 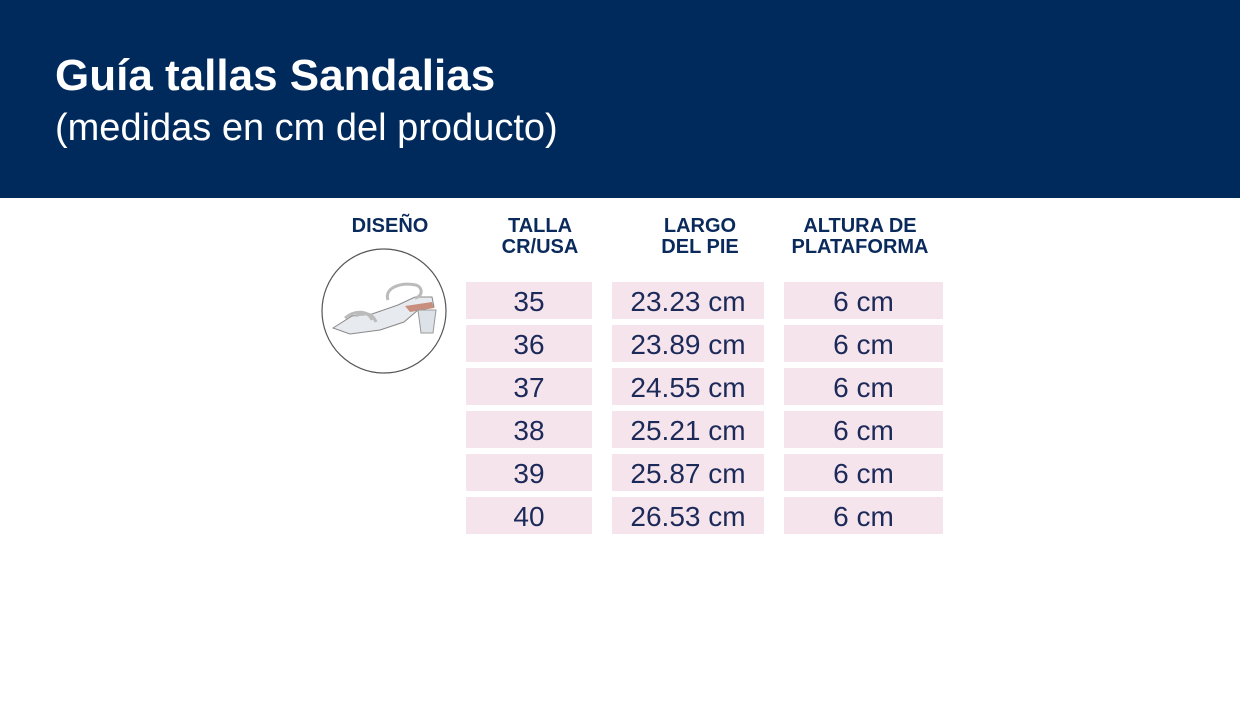 I want to click on cell-text: 36, so click(x=528, y=344).